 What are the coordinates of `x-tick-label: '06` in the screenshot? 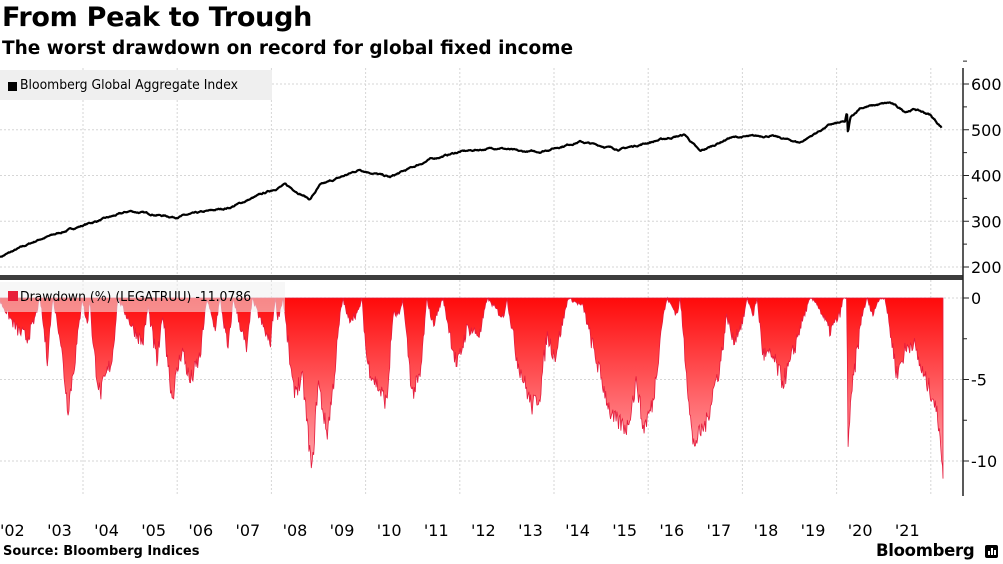 It's located at (200, 530).